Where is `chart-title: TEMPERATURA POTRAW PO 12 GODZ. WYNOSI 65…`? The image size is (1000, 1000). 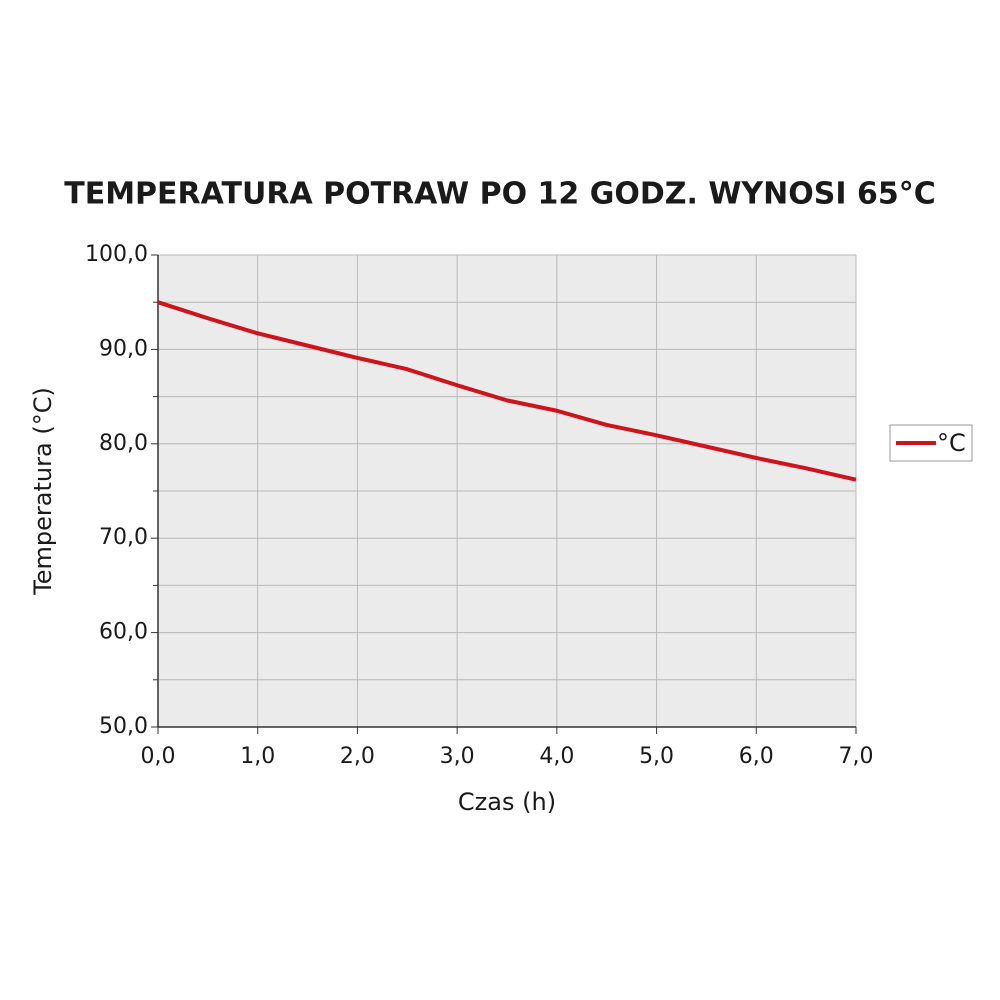
chart-title: TEMPERATURA POTRAW PO 12 GODZ. WYNOSI 65… is located at coordinates (499, 194).